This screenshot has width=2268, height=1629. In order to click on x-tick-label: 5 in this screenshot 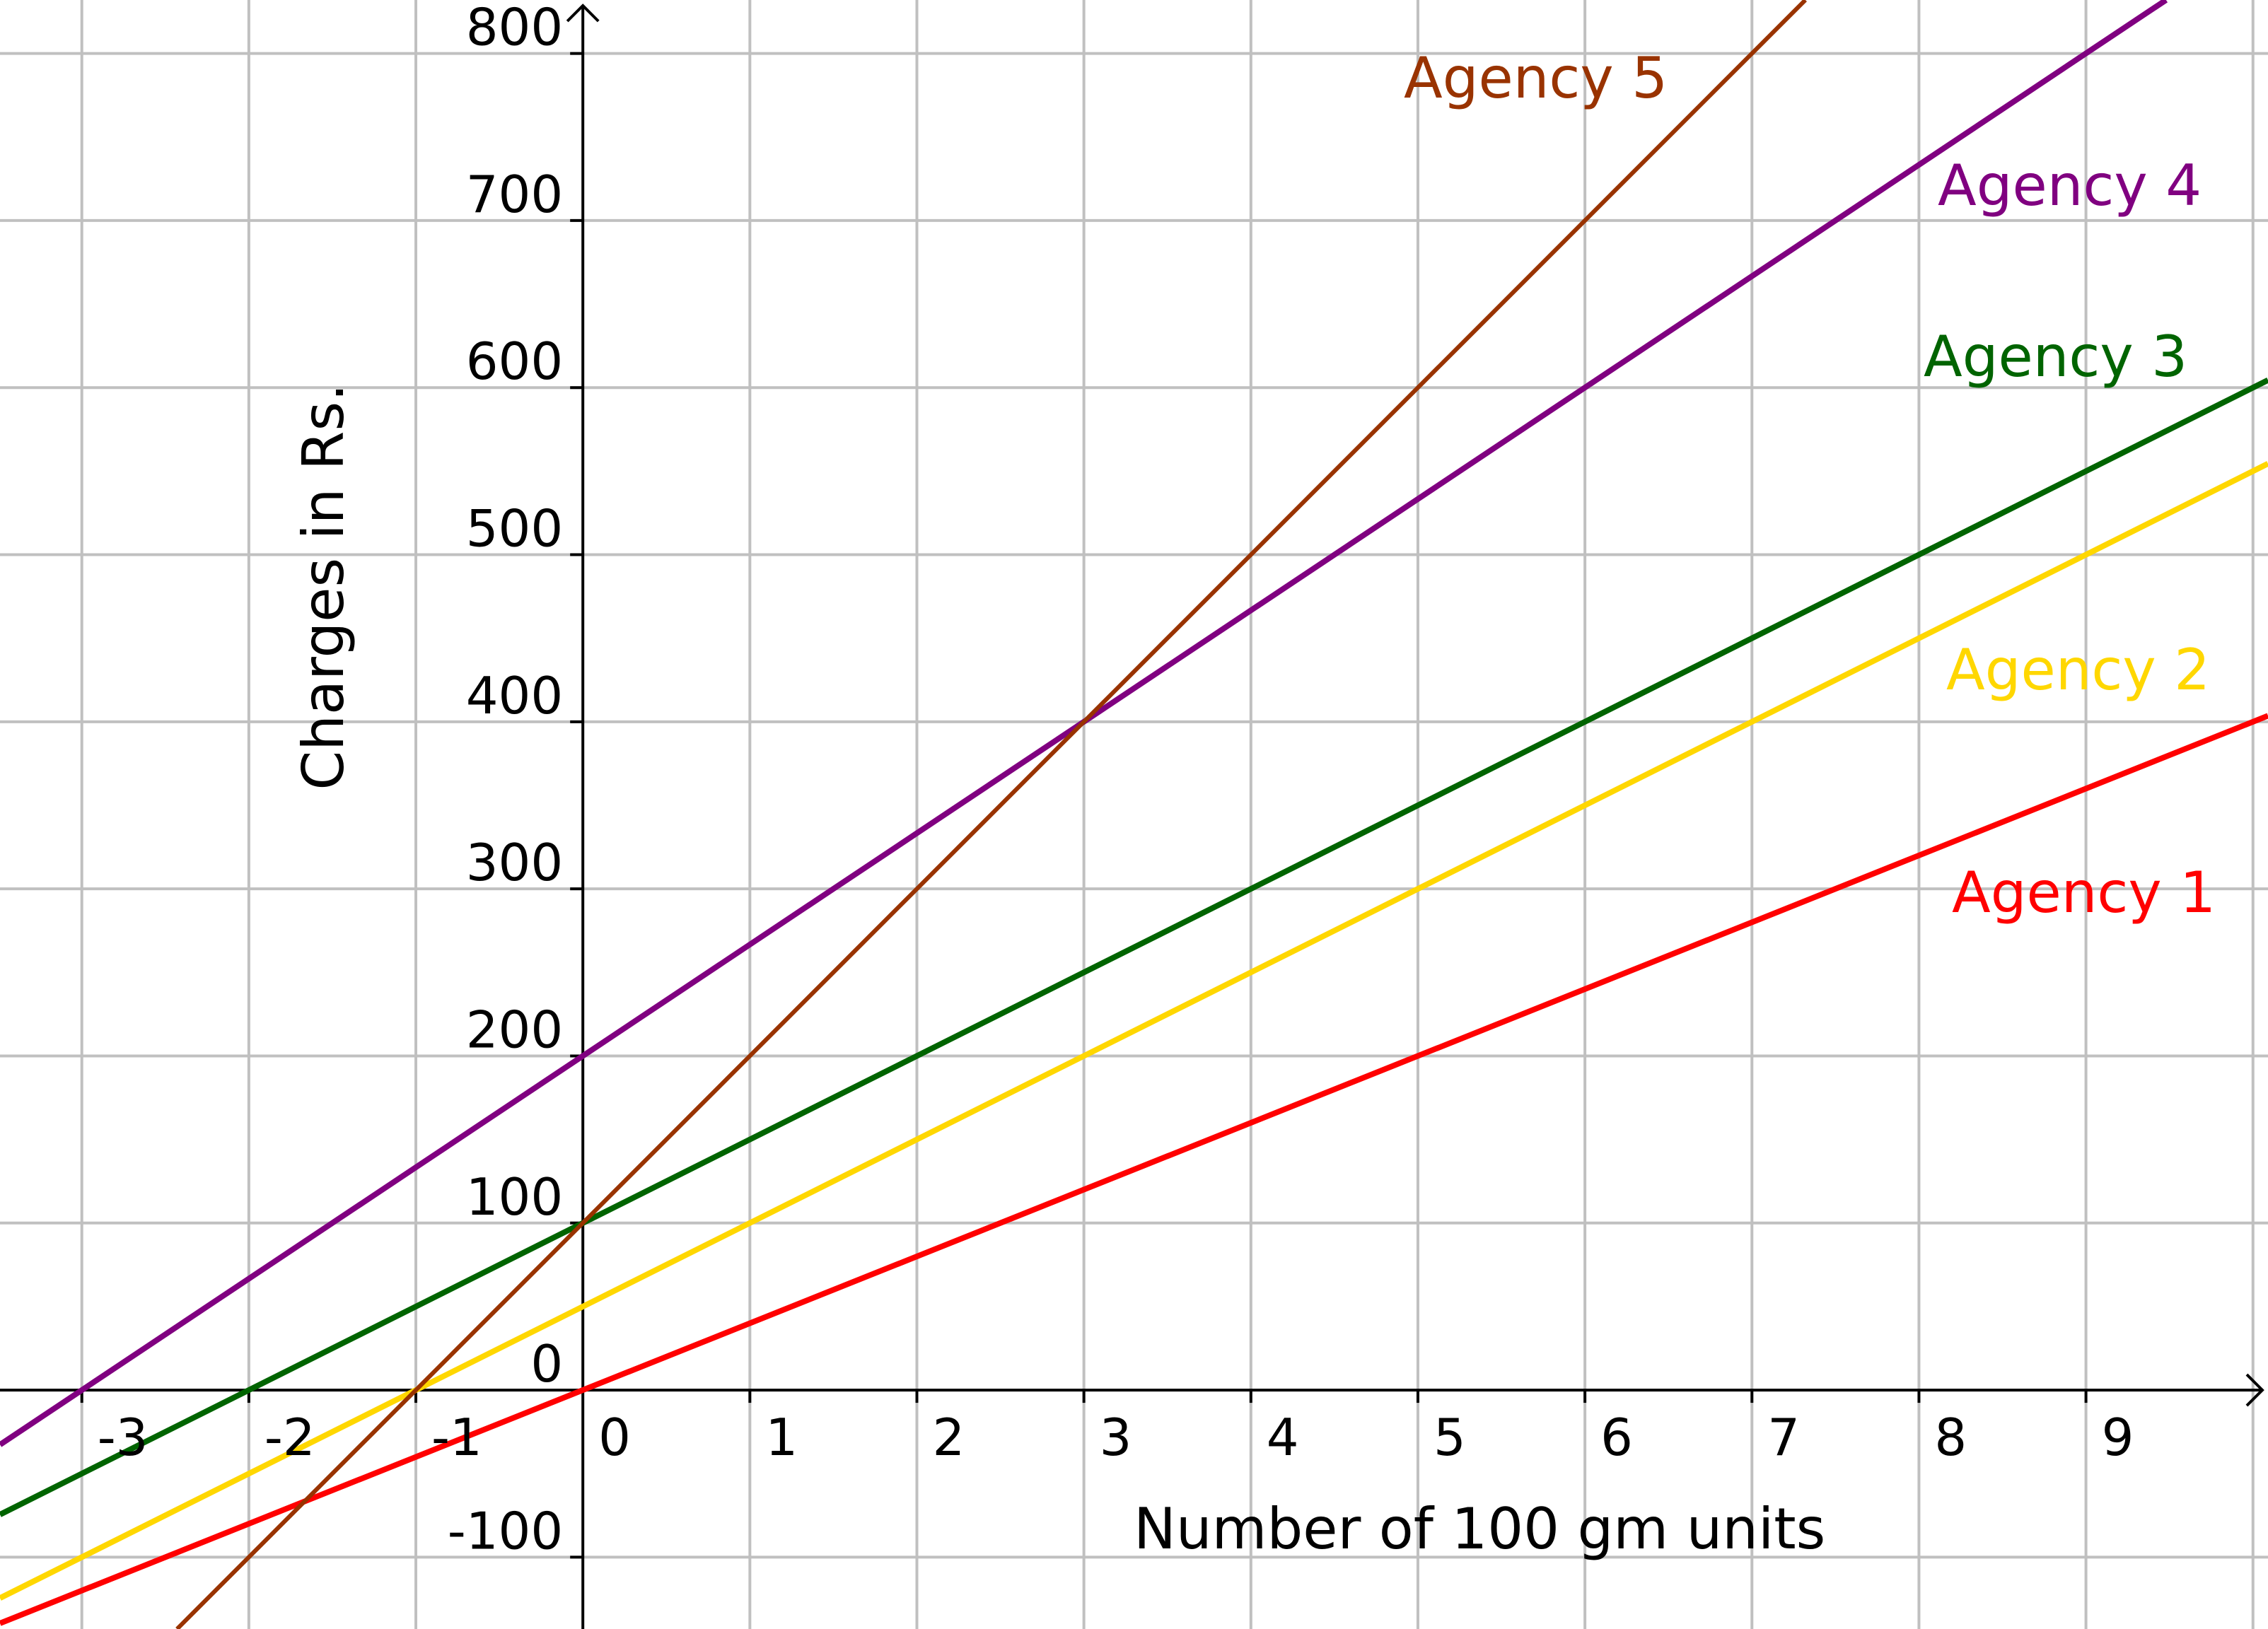, I will do `click(1450, 1437)`.